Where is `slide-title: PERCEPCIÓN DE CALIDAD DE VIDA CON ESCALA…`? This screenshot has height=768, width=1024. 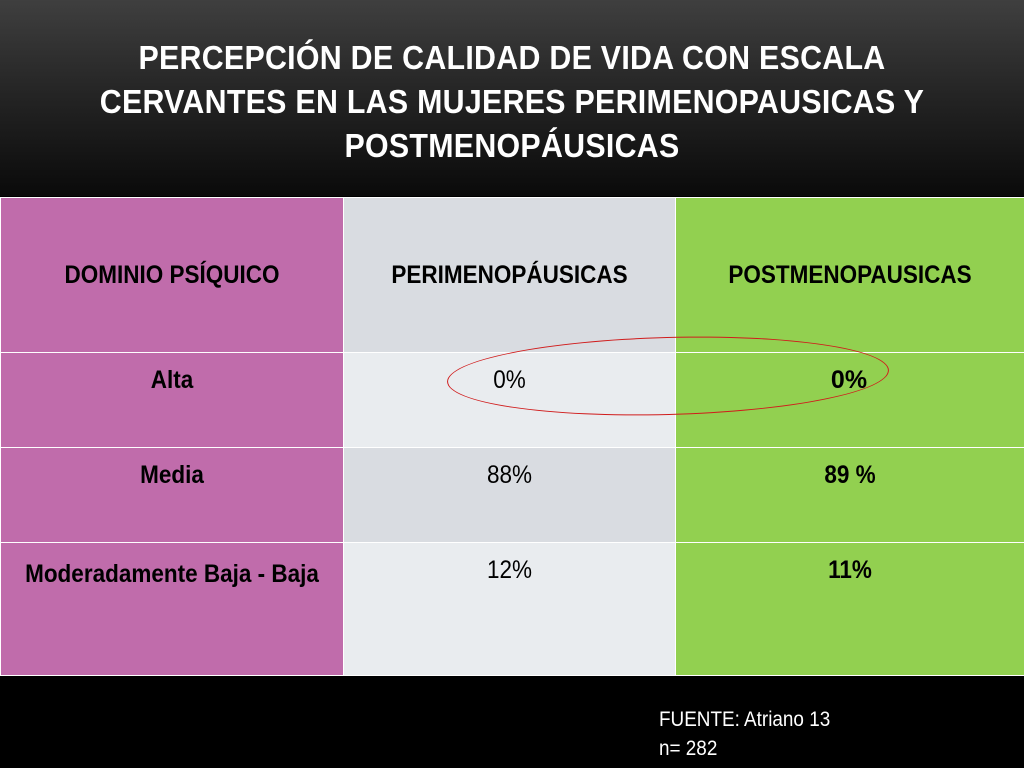 slide-title: PERCEPCIÓN DE CALIDAD DE VIDA CON ESCALA… is located at coordinates (512, 101).